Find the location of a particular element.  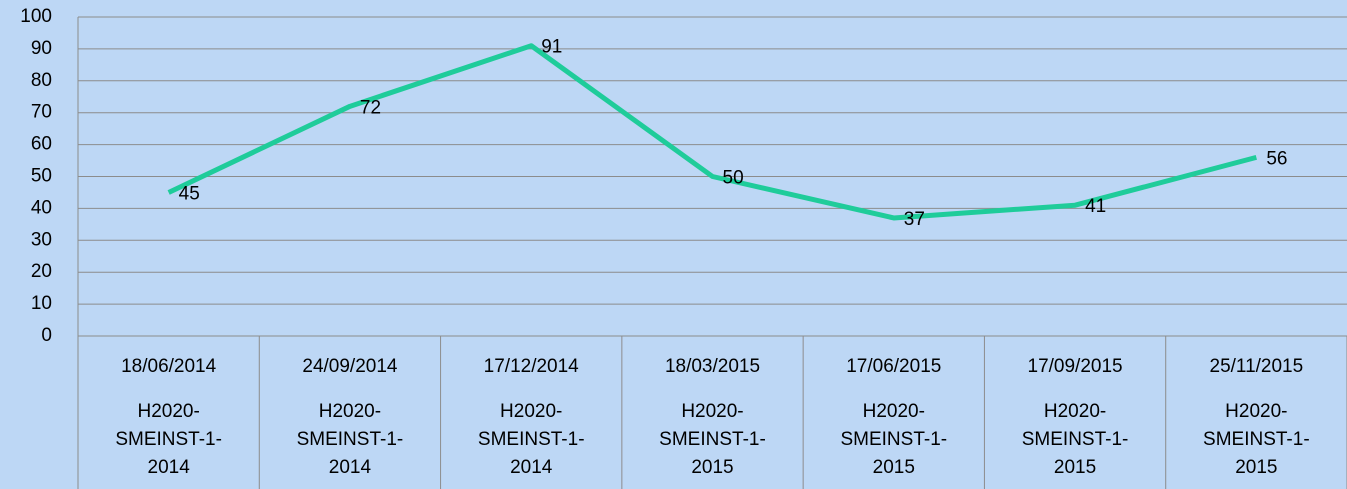

x-tick-label: 17/12/2014 is located at coordinates (531, 366).